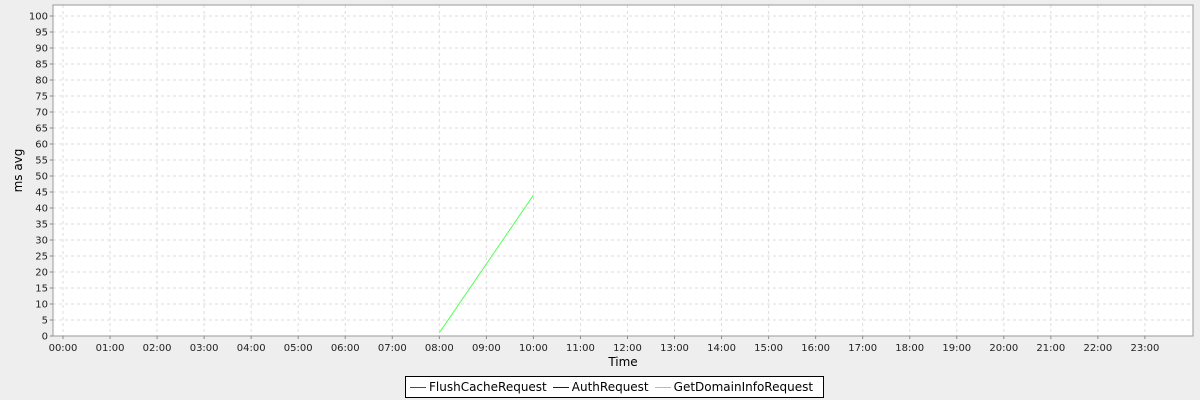  Describe the element at coordinates (622, 362) in the screenshot. I see `x-axis-label: Time` at that location.